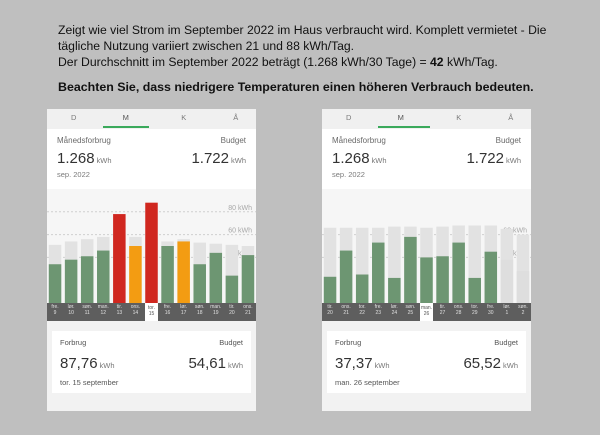 The width and height of the screenshot is (600, 435). I want to click on date-tick: ons. 14, so click(135, 310).